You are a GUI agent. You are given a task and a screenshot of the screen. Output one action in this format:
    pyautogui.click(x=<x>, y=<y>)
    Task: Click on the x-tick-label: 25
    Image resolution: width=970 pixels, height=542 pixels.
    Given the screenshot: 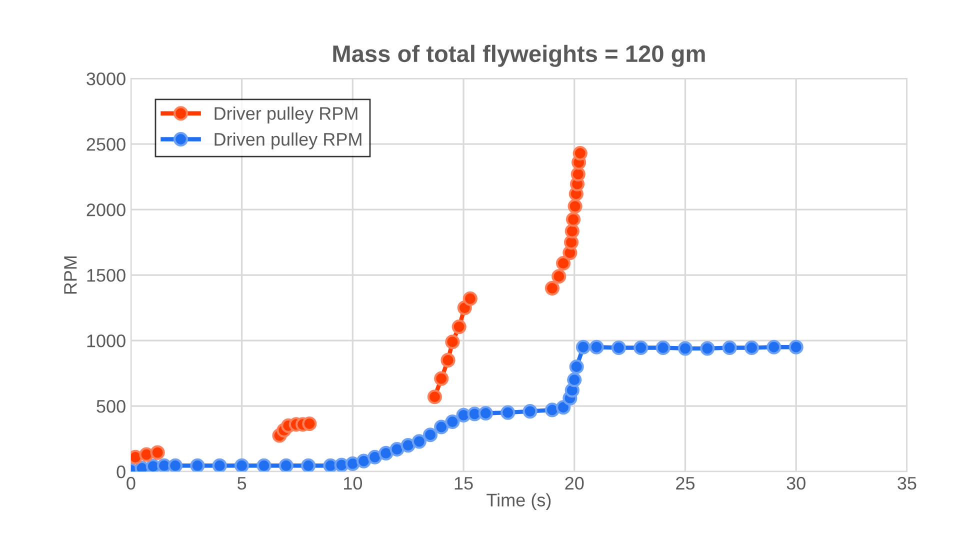 What is the action you would take?
    pyautogui.click(x=685, y=483)
    